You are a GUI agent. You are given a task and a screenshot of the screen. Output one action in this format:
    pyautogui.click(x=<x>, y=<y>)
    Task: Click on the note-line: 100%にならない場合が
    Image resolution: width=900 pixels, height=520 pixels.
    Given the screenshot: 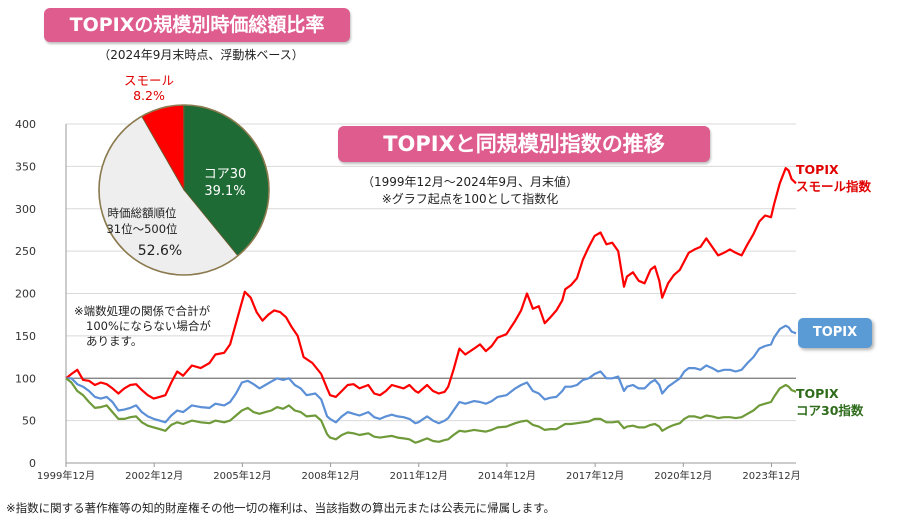 What is the action you would take?
    pyautogui.click(x=148, y=326)
    